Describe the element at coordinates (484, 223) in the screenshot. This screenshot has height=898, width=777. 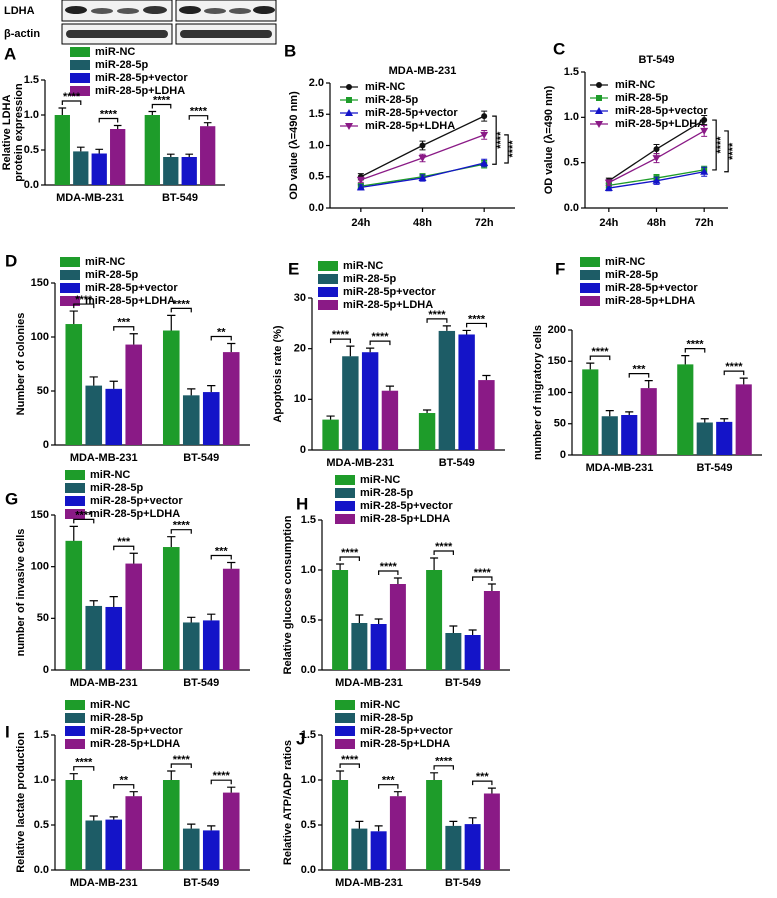
I see `x-tick-label: 72h` at that location.